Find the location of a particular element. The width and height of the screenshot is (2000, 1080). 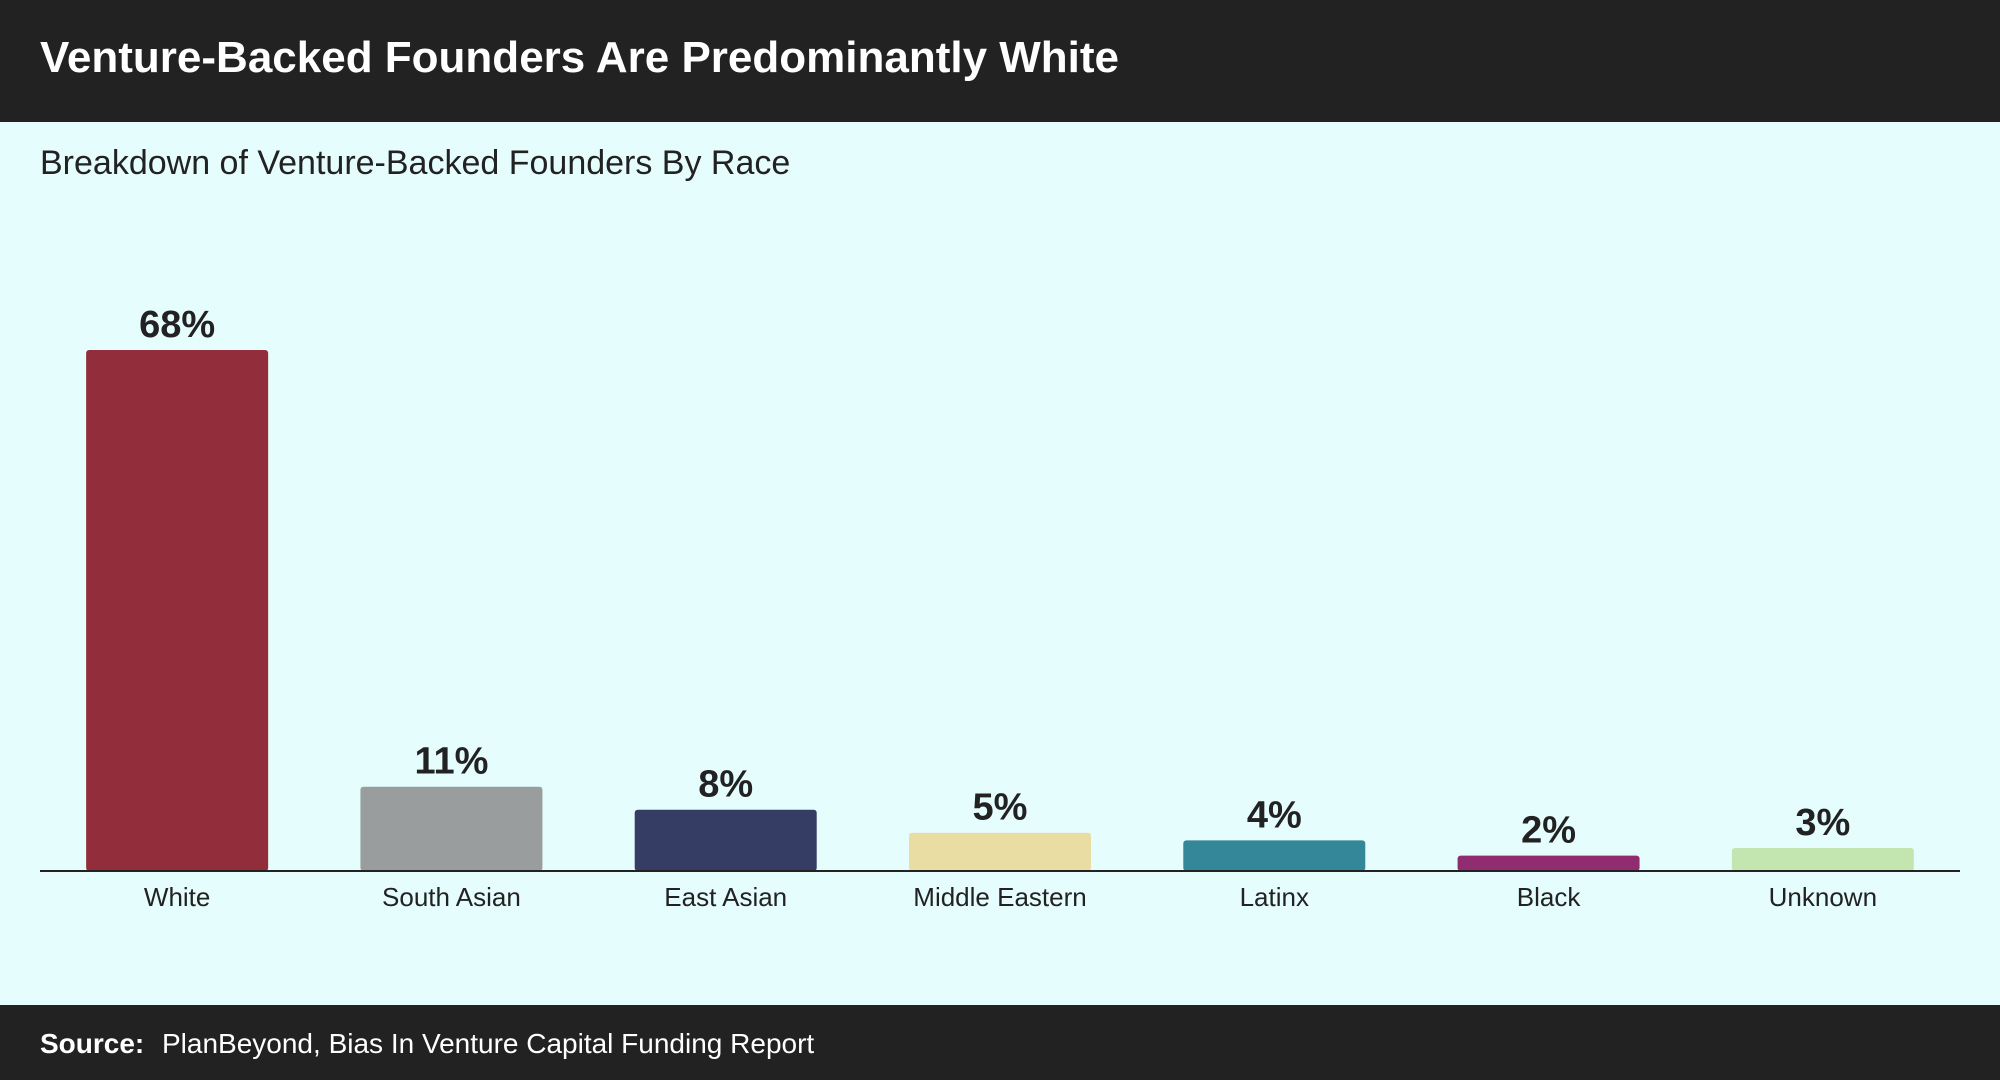

x-tick-label: South Asian is located at coordinates (451, 897).